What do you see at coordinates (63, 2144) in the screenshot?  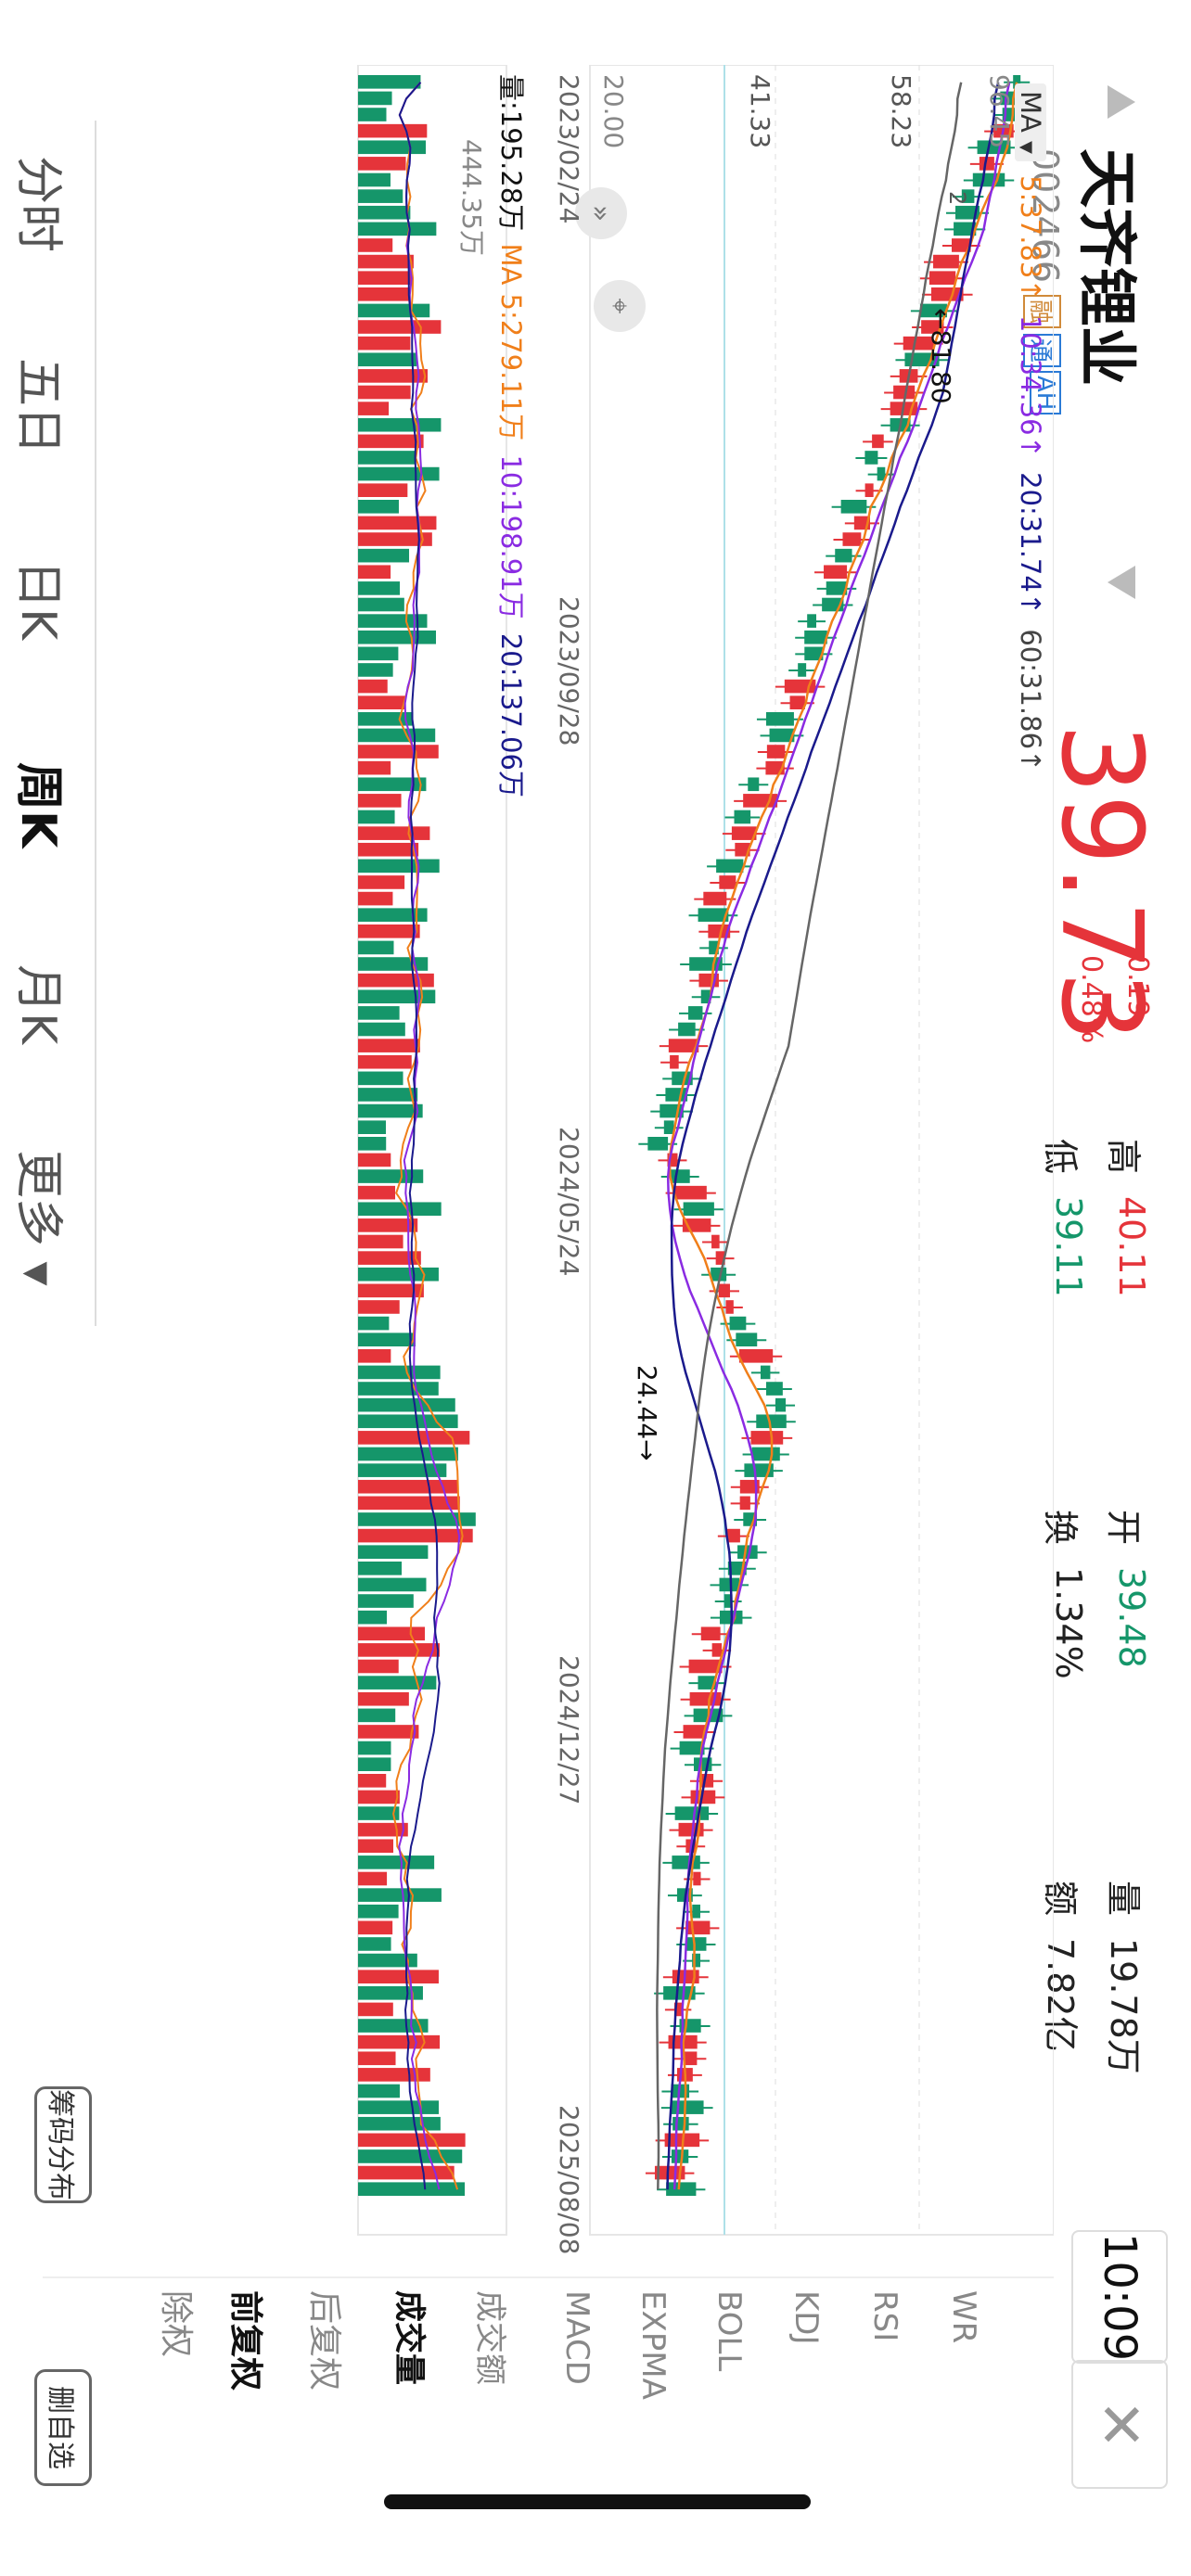 I see `chip-distribution-button: 筹码分布` at bounding box center [63, 2144].